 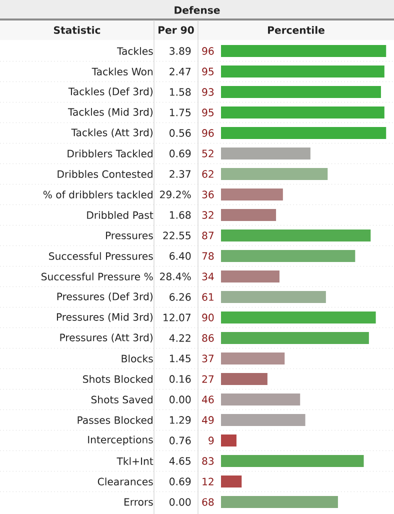 I want to click on text: 2.37, so click(x=180, y=174).